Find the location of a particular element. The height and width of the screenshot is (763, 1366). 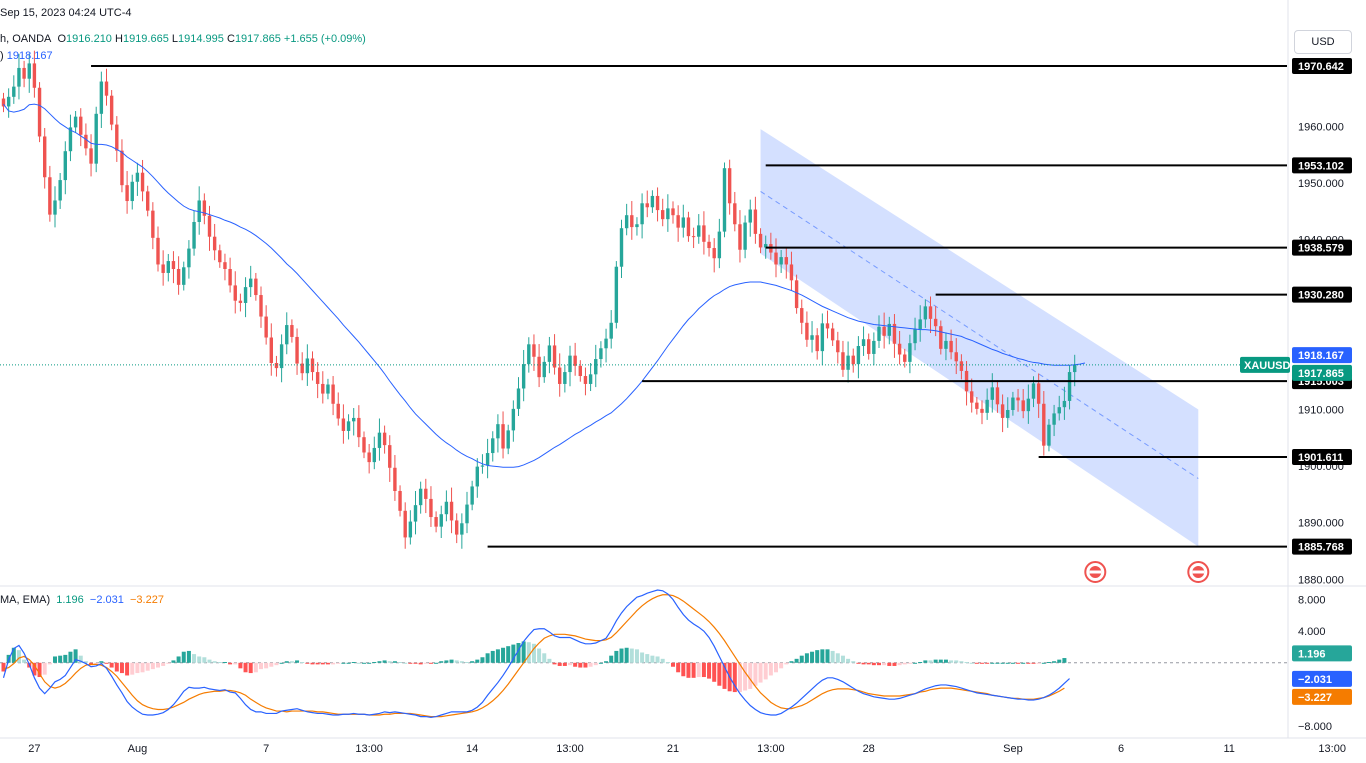

price-tick-label: 1910.000 is located at coordinates (1321, 410).